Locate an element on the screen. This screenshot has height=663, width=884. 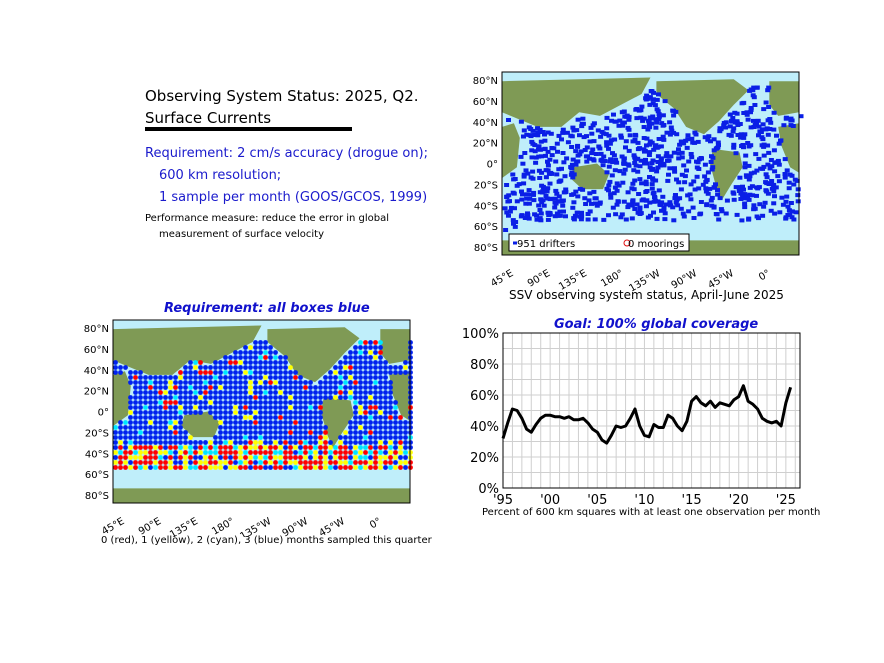
title-underline is located at coordinates (248, 129).